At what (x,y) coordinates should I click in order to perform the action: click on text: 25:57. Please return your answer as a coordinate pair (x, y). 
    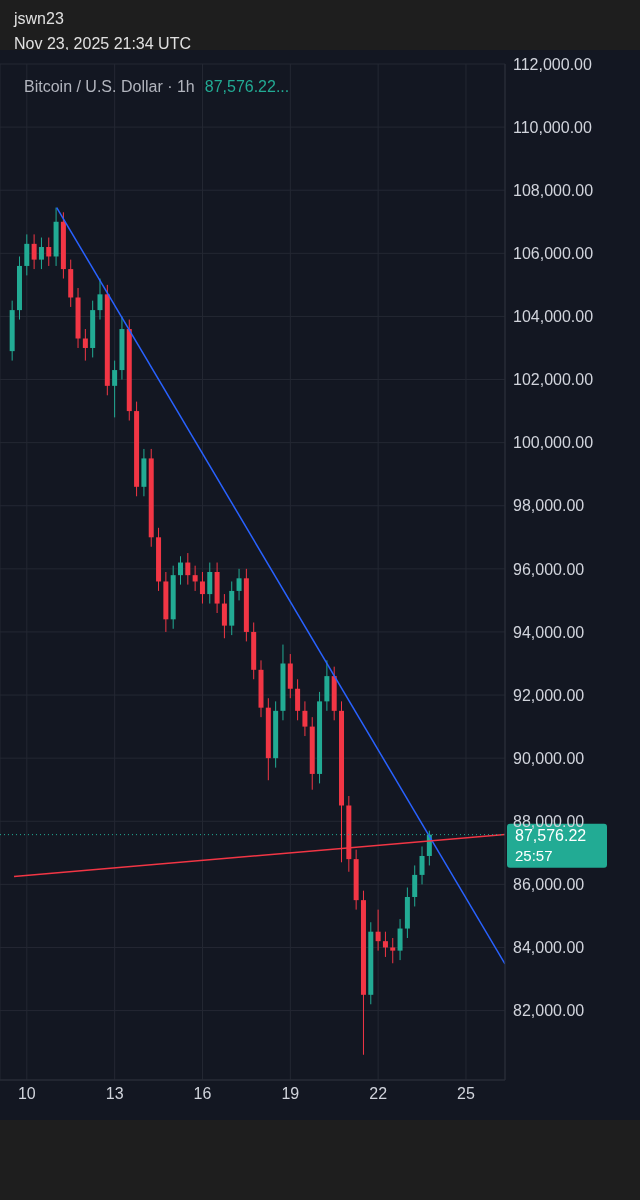
    Looking at the image, I should click on (534, 855).